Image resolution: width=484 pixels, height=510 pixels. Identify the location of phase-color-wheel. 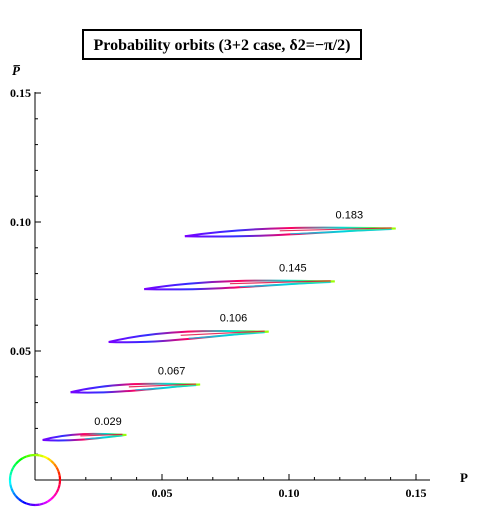
(35, 480).